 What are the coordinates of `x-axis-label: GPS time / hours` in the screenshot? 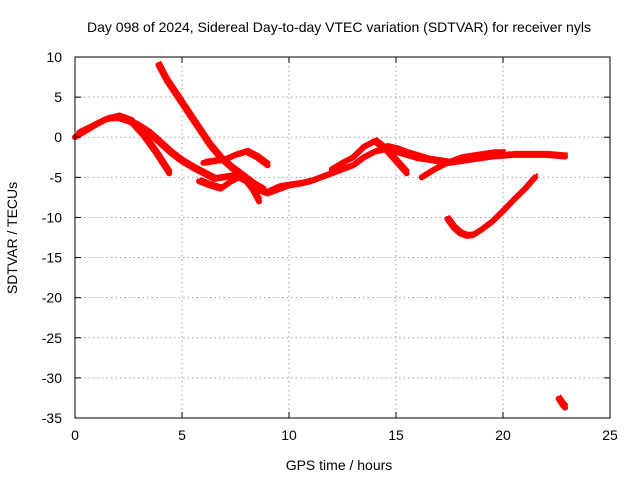 It's located at (339, 465).